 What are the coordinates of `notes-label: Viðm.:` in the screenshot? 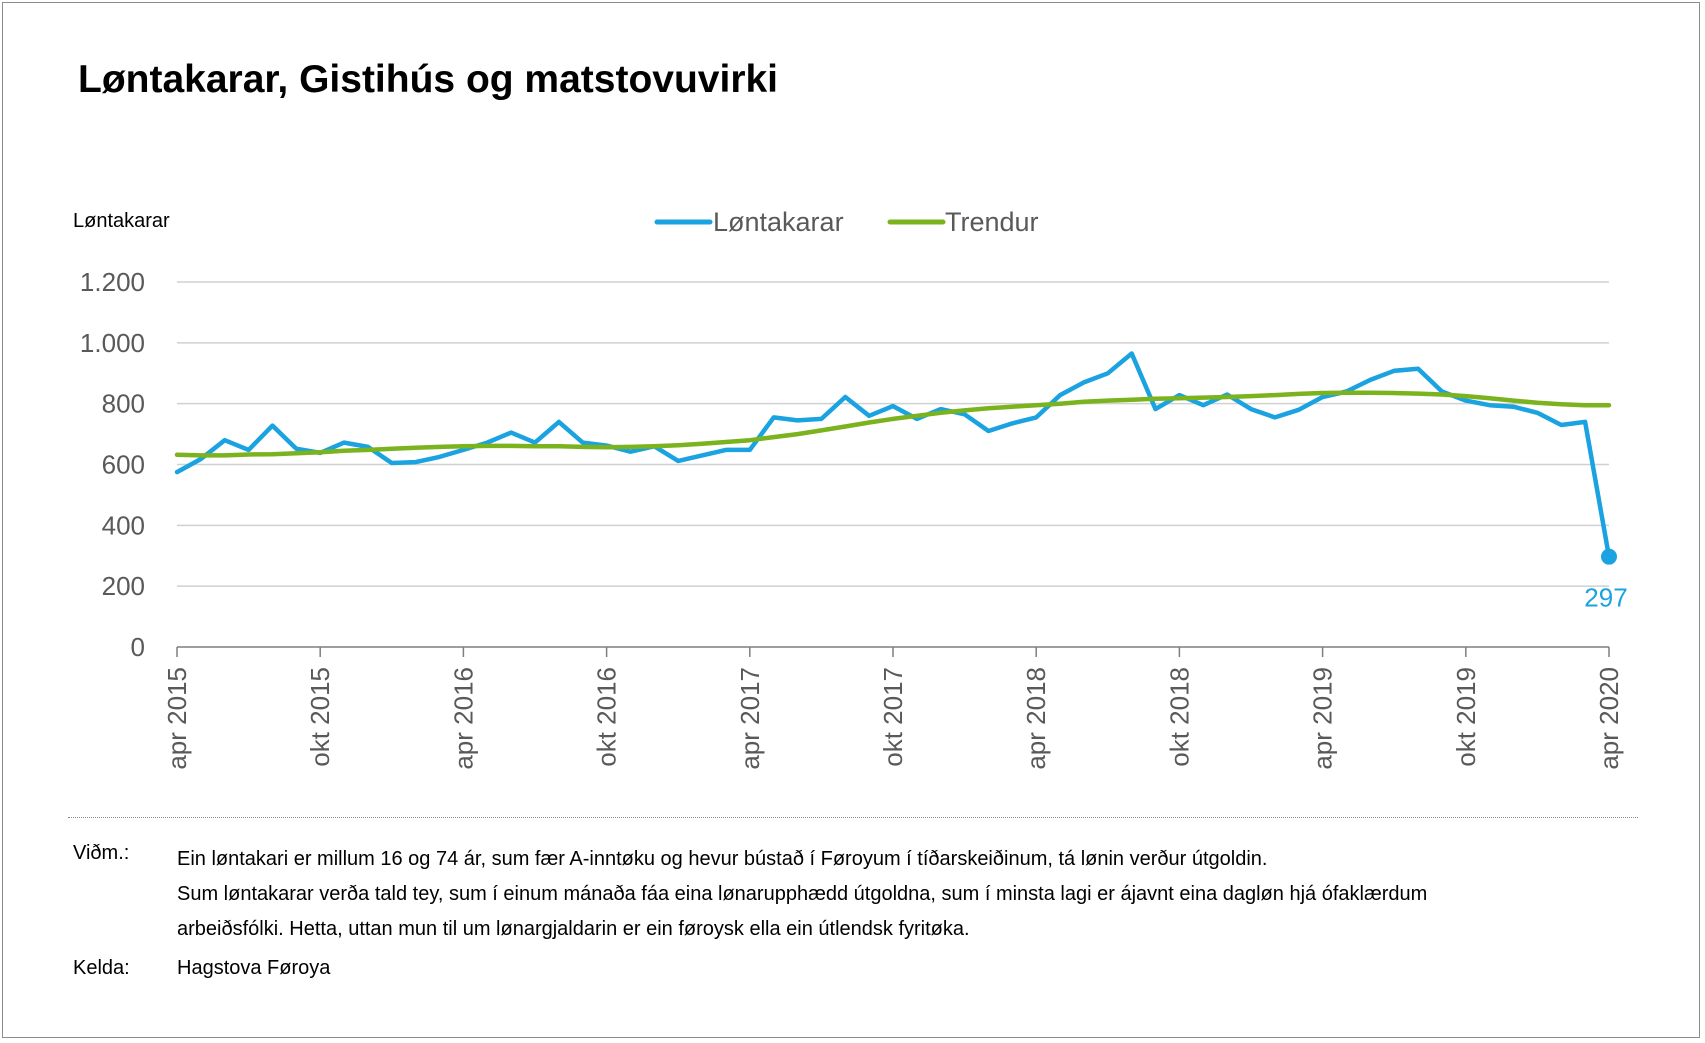 It's located at (101, 853).